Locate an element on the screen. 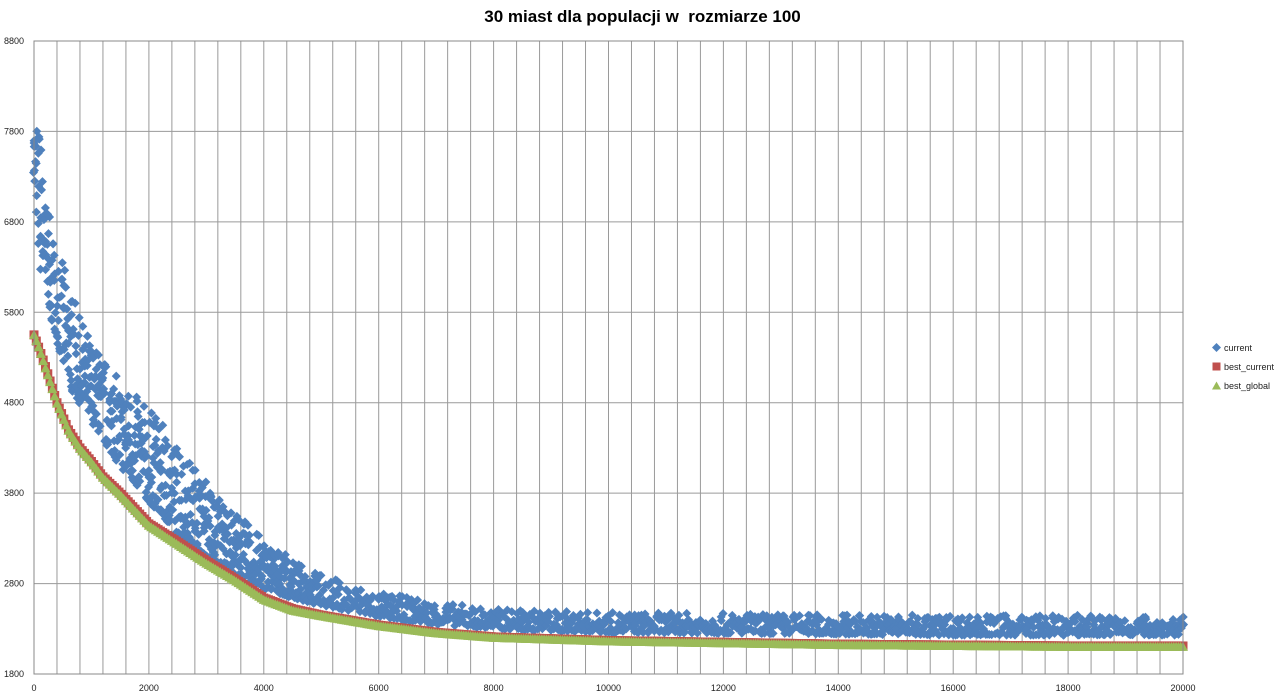 This screenshot has height=697, width=1285. legend: current best_current best_global is located at coordinates (1243, 366).